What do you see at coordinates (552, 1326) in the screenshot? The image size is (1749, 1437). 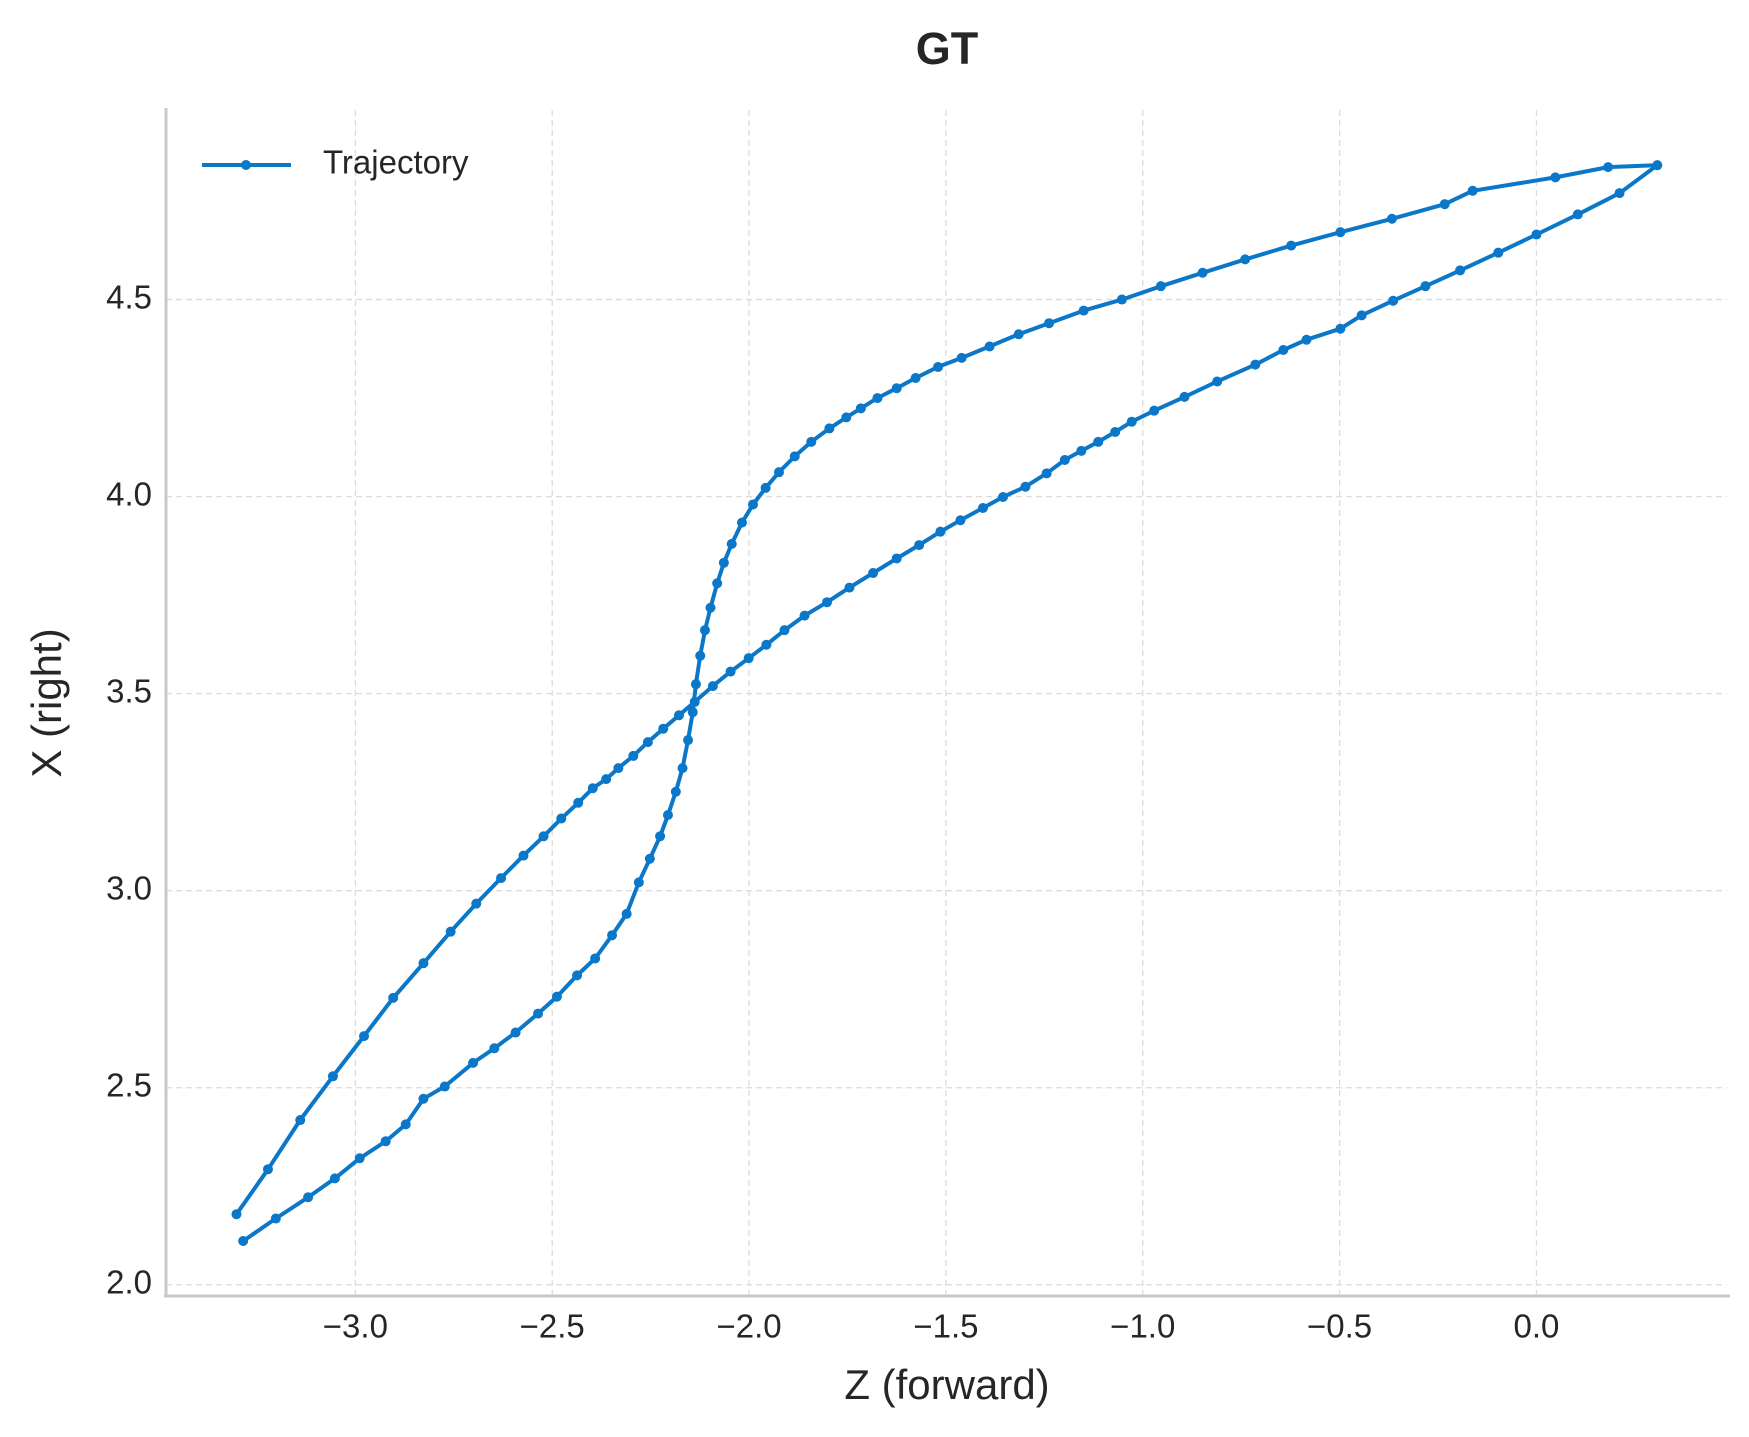 I see `x-tick-label: −2.5` at bounding box center [552, 1326].